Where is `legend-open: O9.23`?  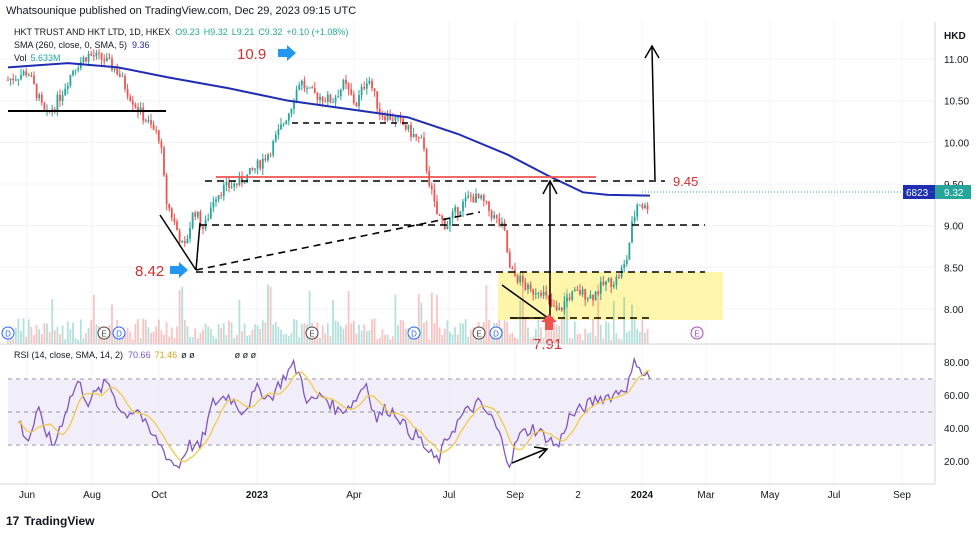
legend-open: O9.23 is located at coordinates (187, 32).